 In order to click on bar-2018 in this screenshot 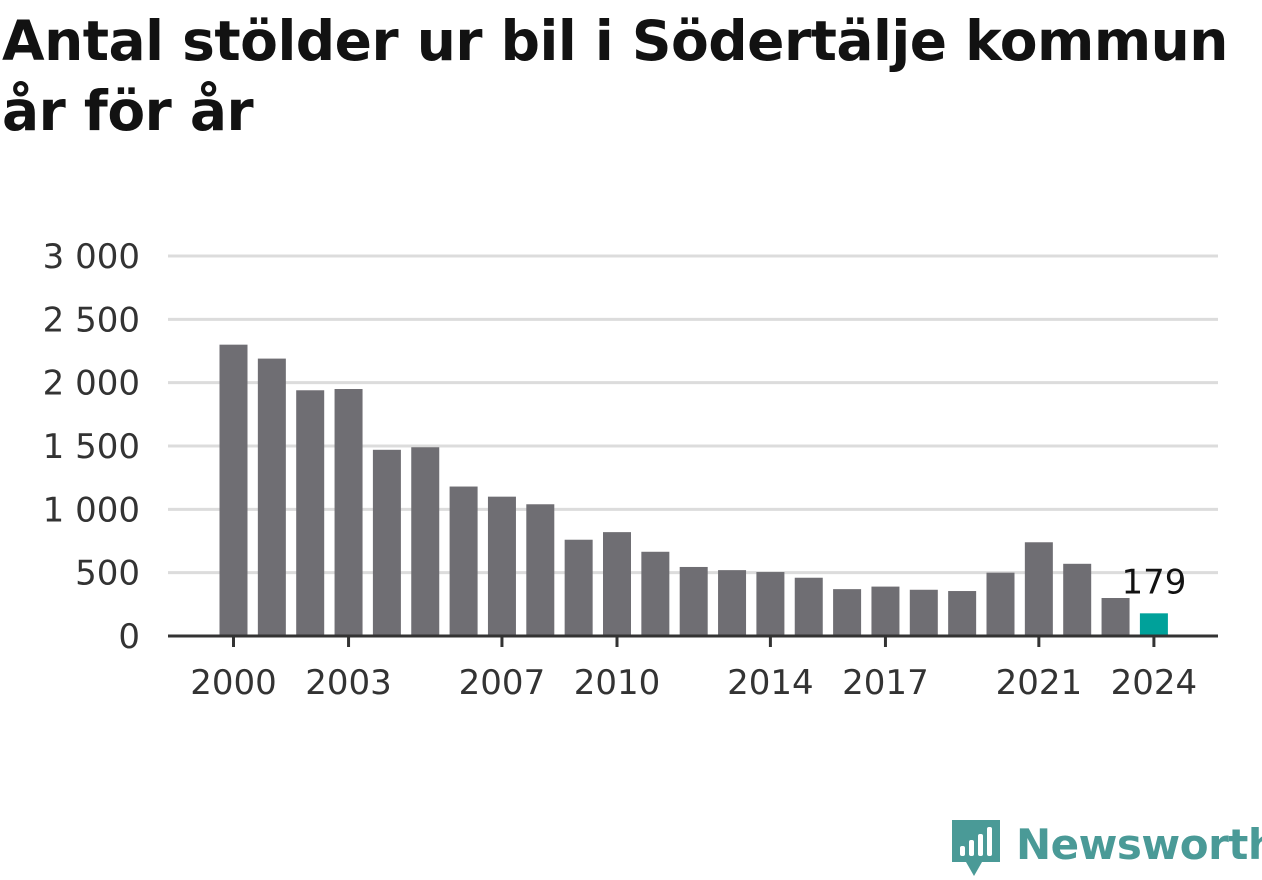, I will do `click(923, 612)`.